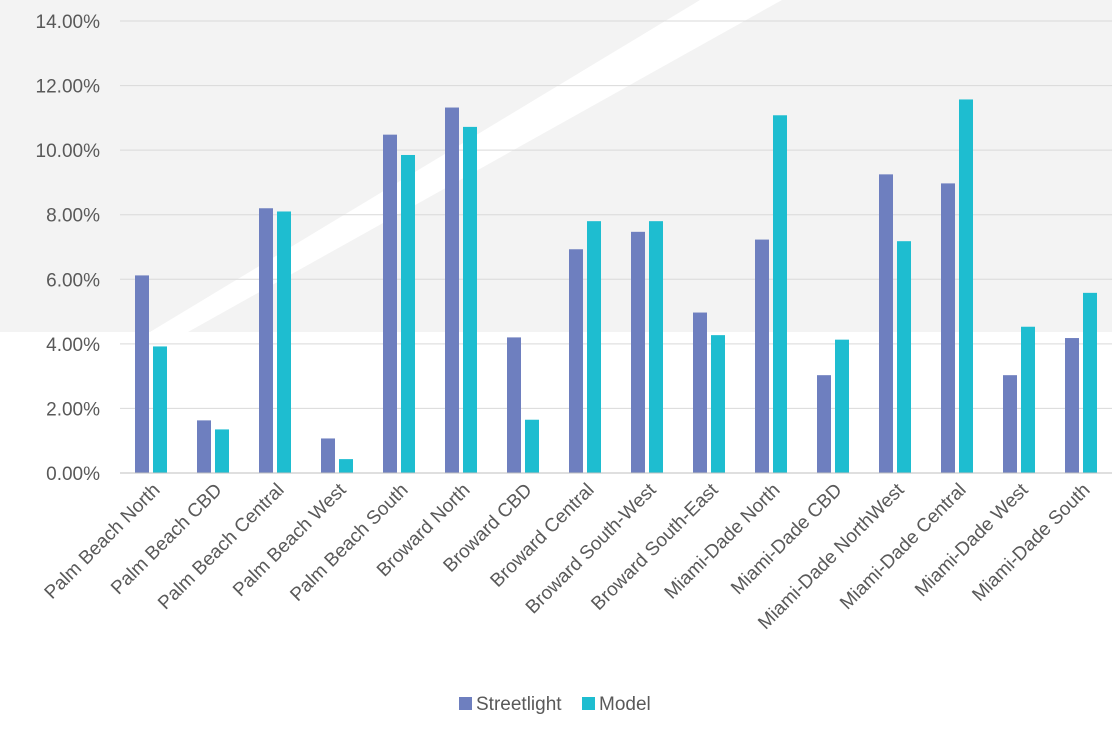 The image size is (1112, 735). What do you see at coordinates (519, 704) in the screenshot?
I see `legend-label-streetlight: Streetlight` at bounding box center [519, 704].